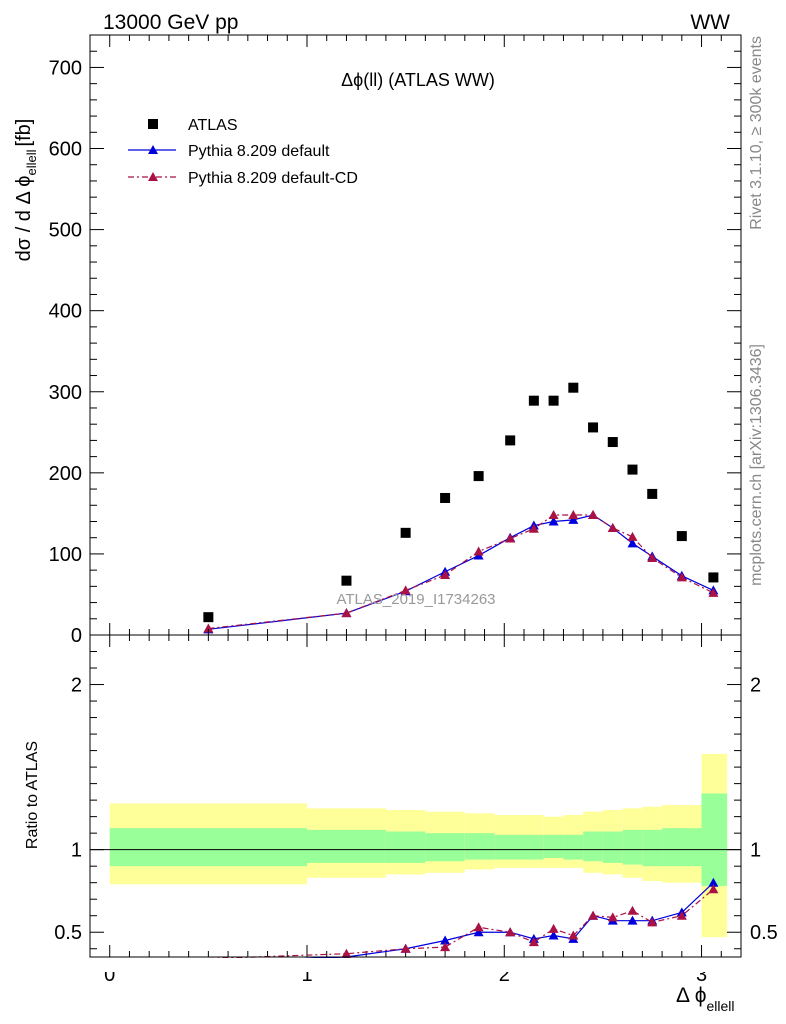  I want to click on main-y-tick-label: 600, so click(65, 150).